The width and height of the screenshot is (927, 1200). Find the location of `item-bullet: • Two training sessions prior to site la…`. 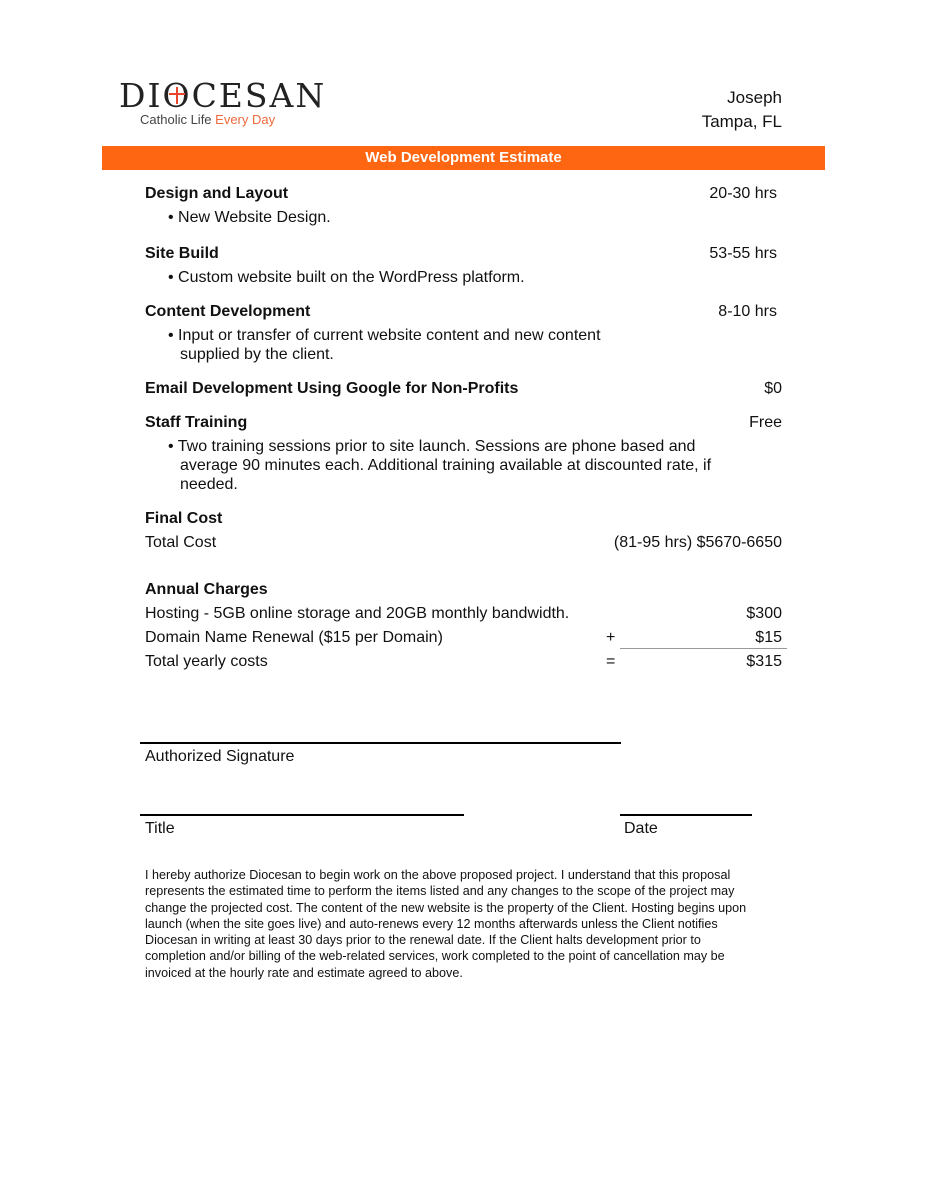

item-bullet: • Two training sessions prior to site la… is located at coordinates (440, 465).